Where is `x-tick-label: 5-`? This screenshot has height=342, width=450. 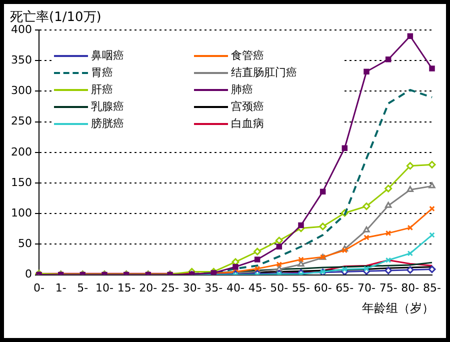 x-tick-label: 5- is located at coordinates (82, 287).